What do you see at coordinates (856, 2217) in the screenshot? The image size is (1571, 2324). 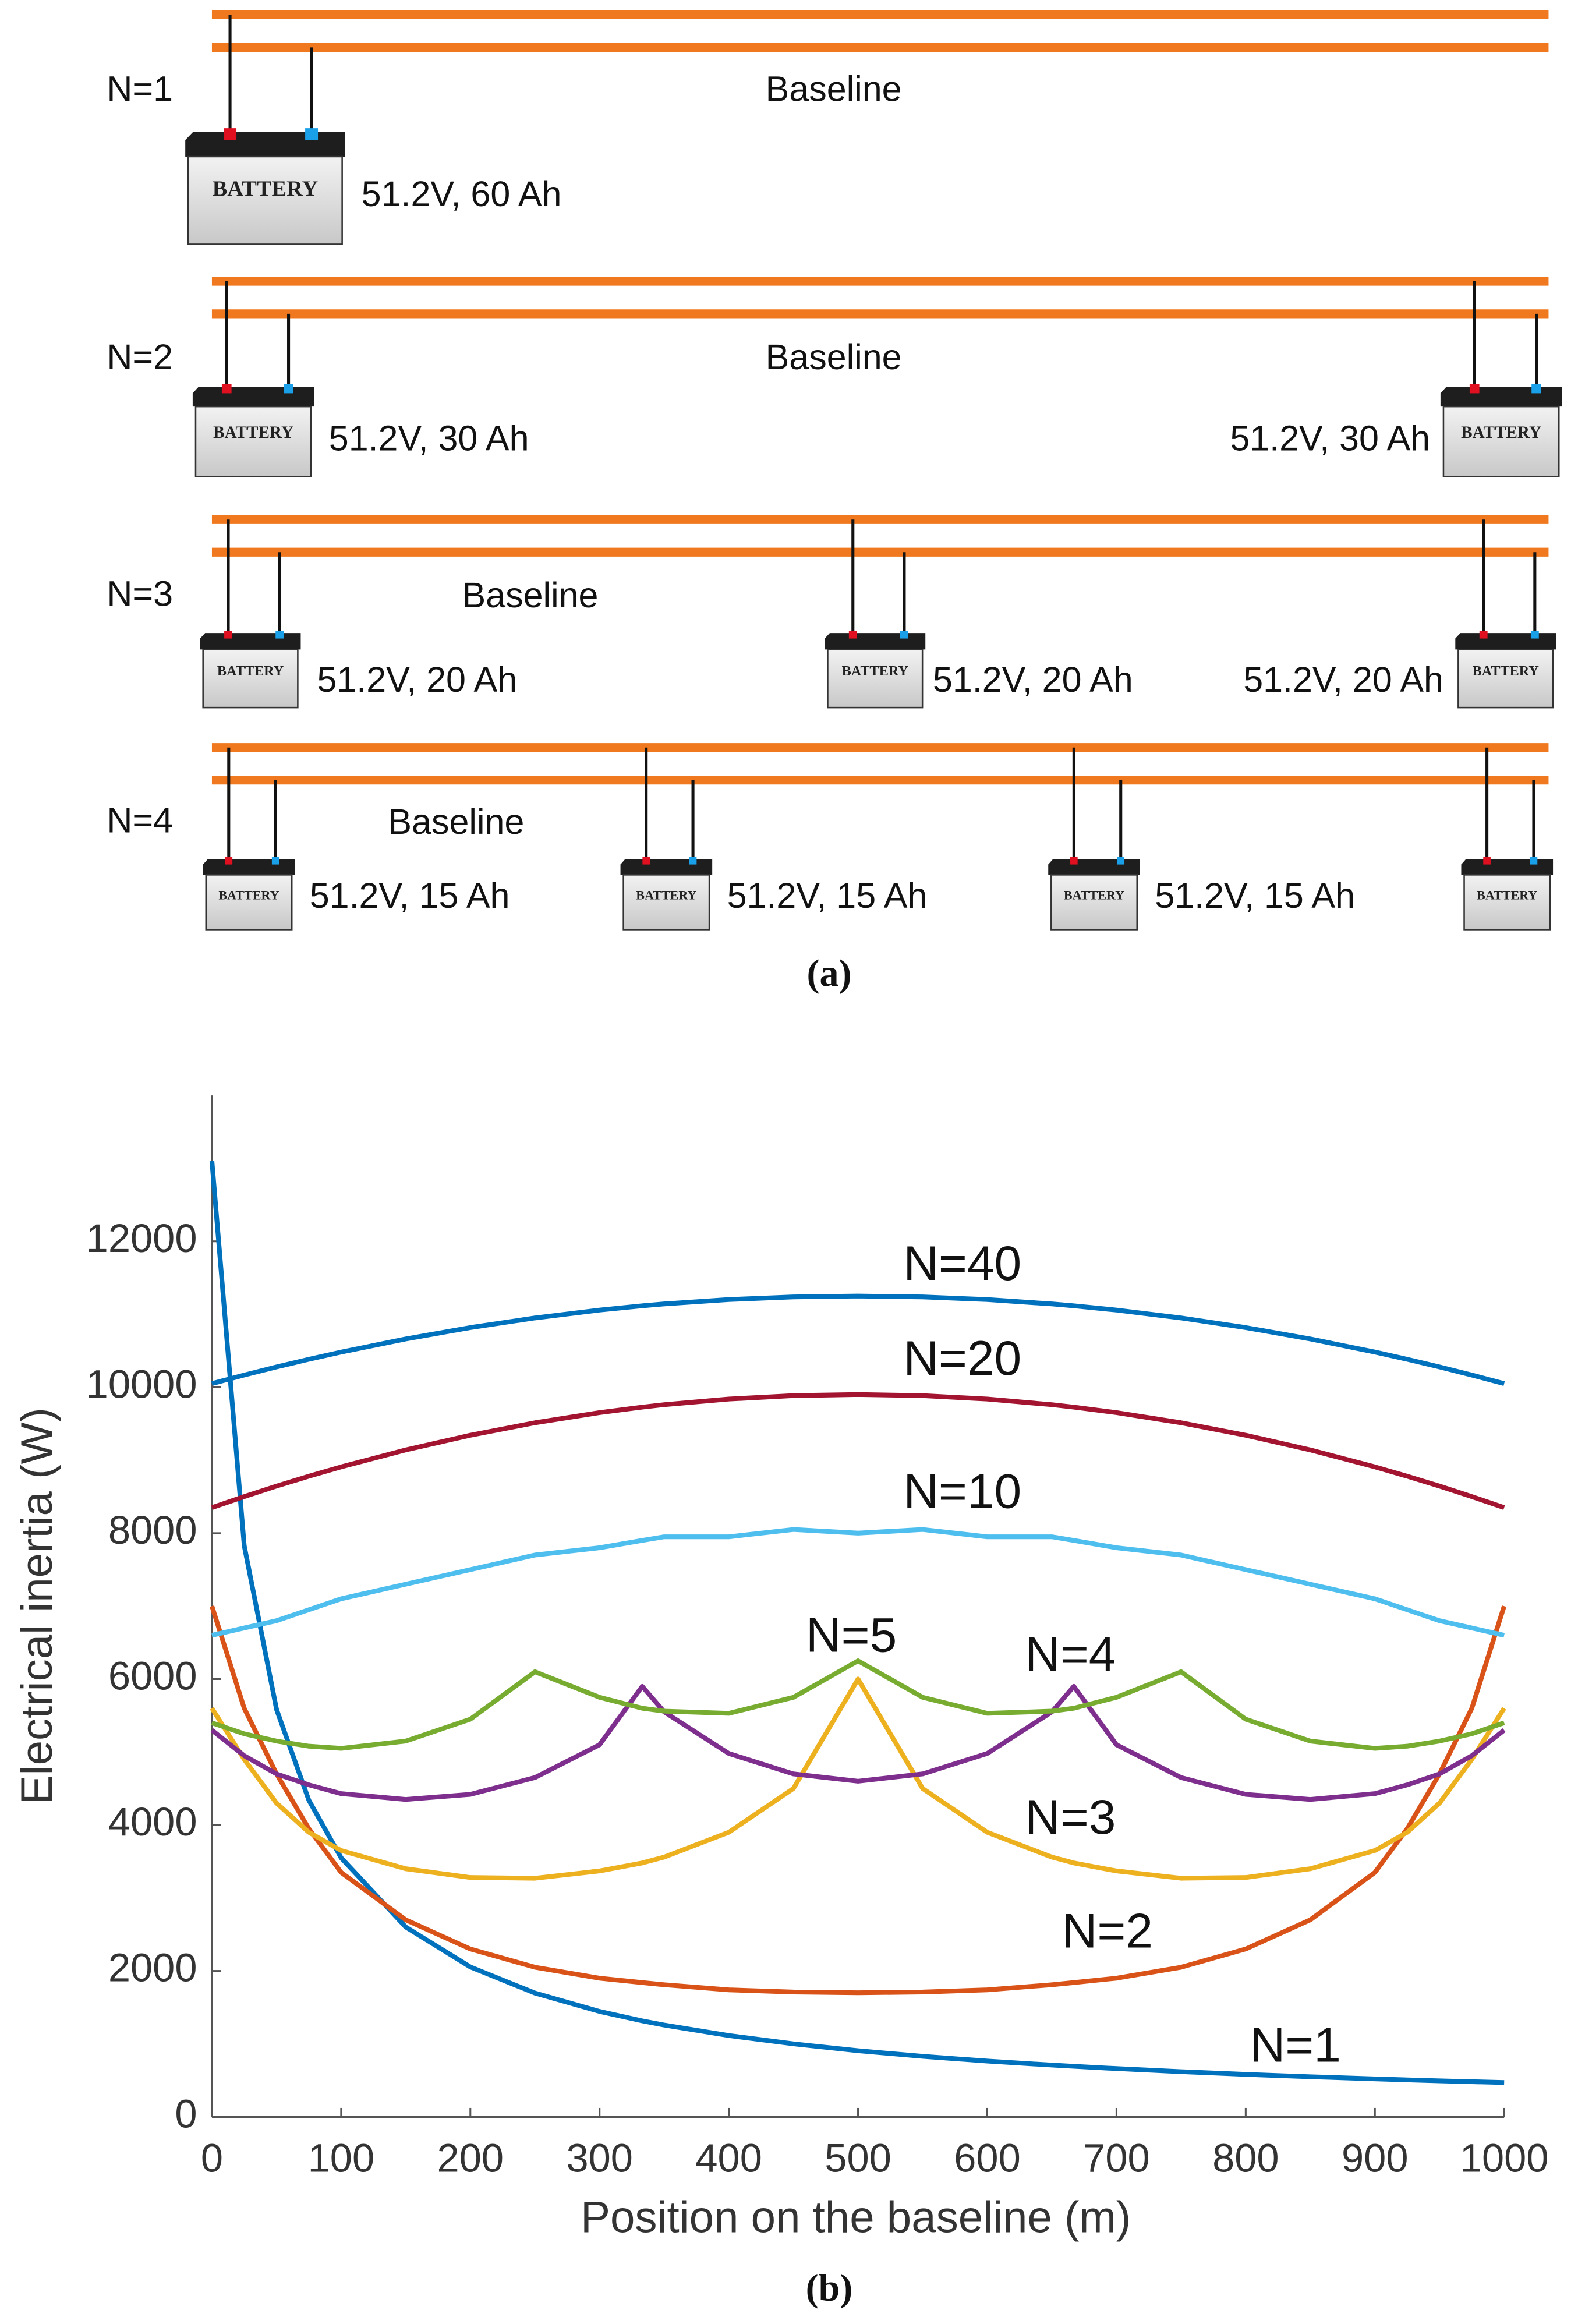 I see `x-axis-title: Position on the baseline (m)` at bounding box center [856, 2217].